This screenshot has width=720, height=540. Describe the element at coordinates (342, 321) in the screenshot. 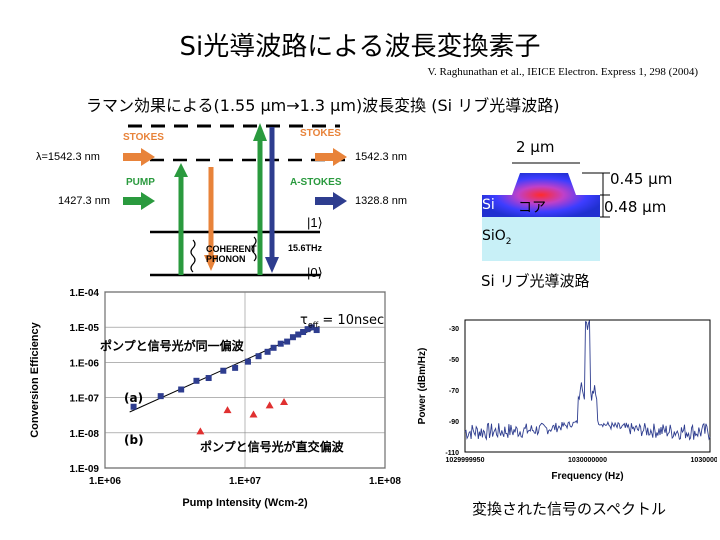

I see `tau-annotation: τeff = 10nsec` at that location.